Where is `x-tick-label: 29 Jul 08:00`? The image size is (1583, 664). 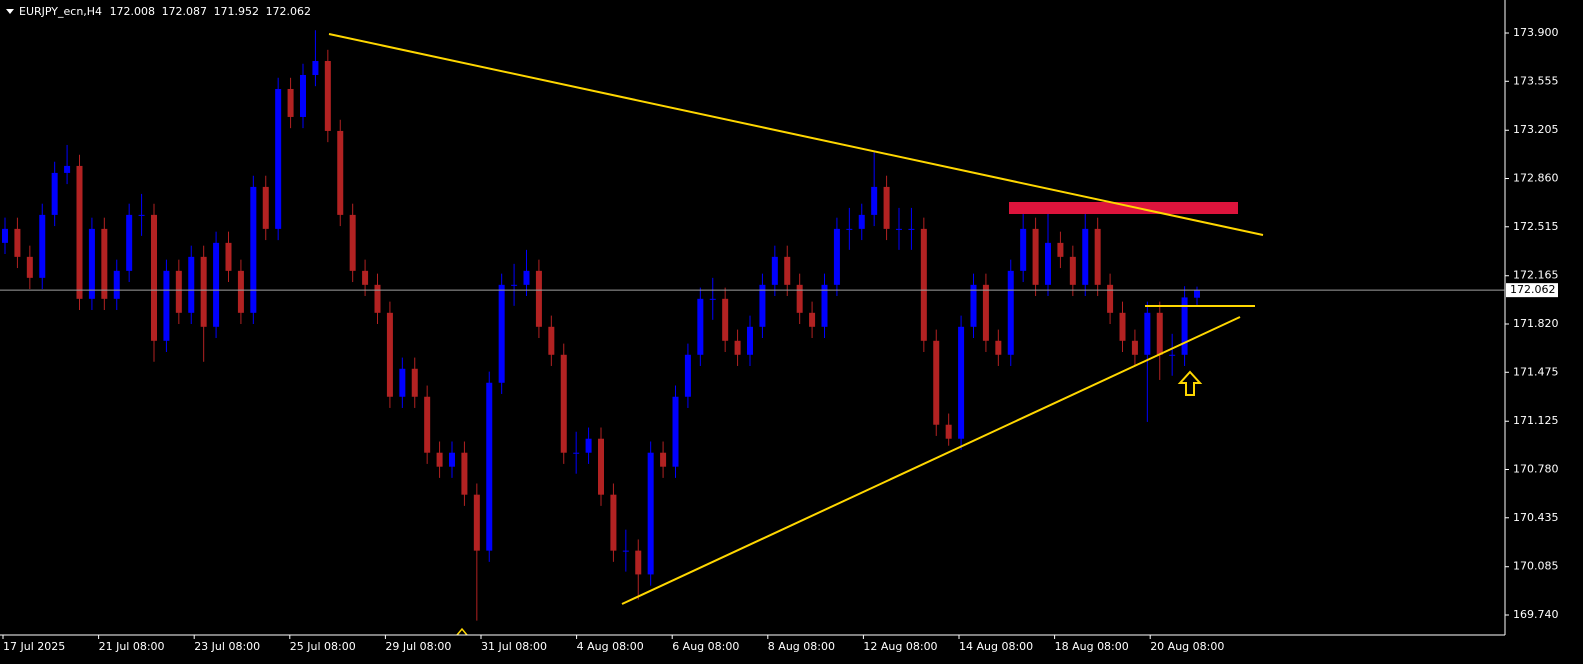 x-tick-label: 29 Jul 08:00 is located at coordinates (418, 646).